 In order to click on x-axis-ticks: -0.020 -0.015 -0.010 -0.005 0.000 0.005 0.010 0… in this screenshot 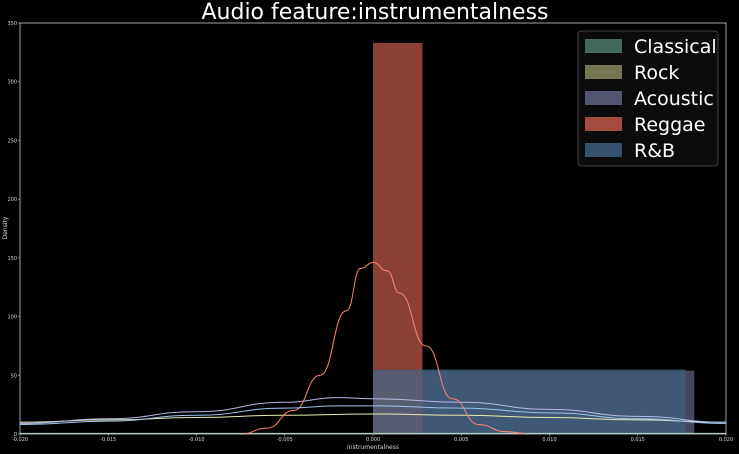, I will do `click(372, 438)`.